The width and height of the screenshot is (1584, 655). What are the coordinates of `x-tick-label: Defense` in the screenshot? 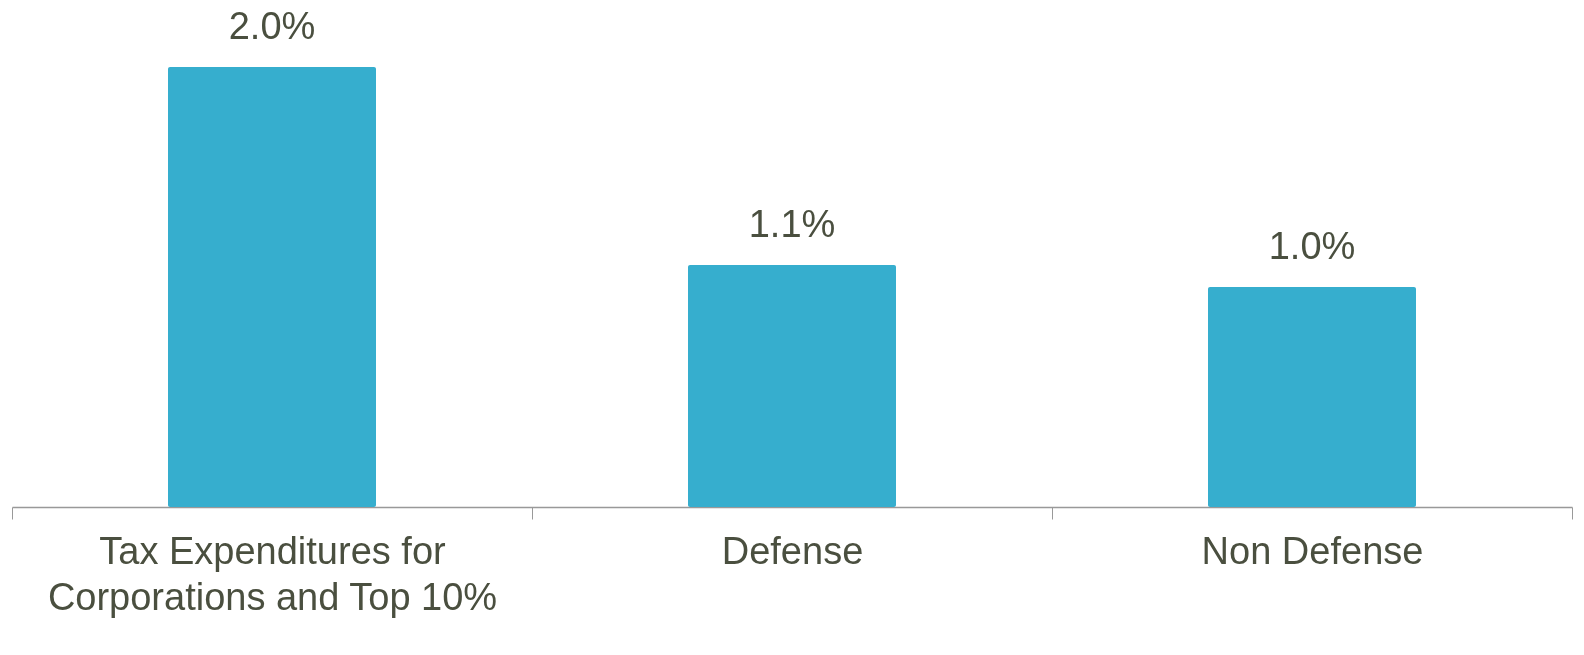 It's located at (792, 550).